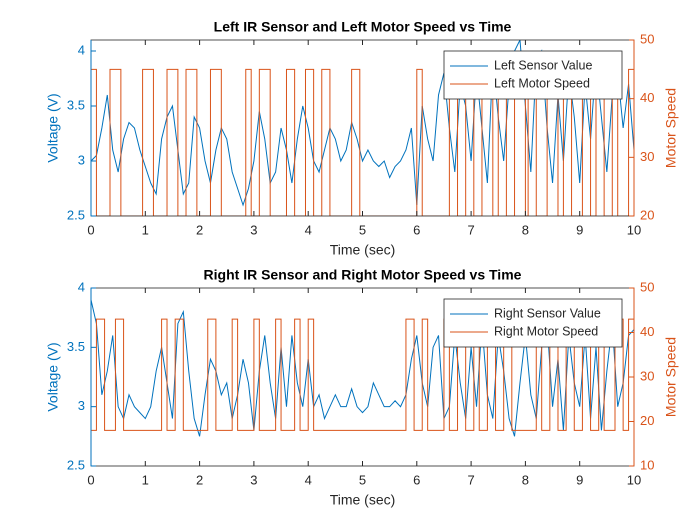 The height and width of the screenshot is (525, 700). Describe the element at coordinates (547, 313) in the screenshot. I see `legend-label: Right Sensor Value` at that location.